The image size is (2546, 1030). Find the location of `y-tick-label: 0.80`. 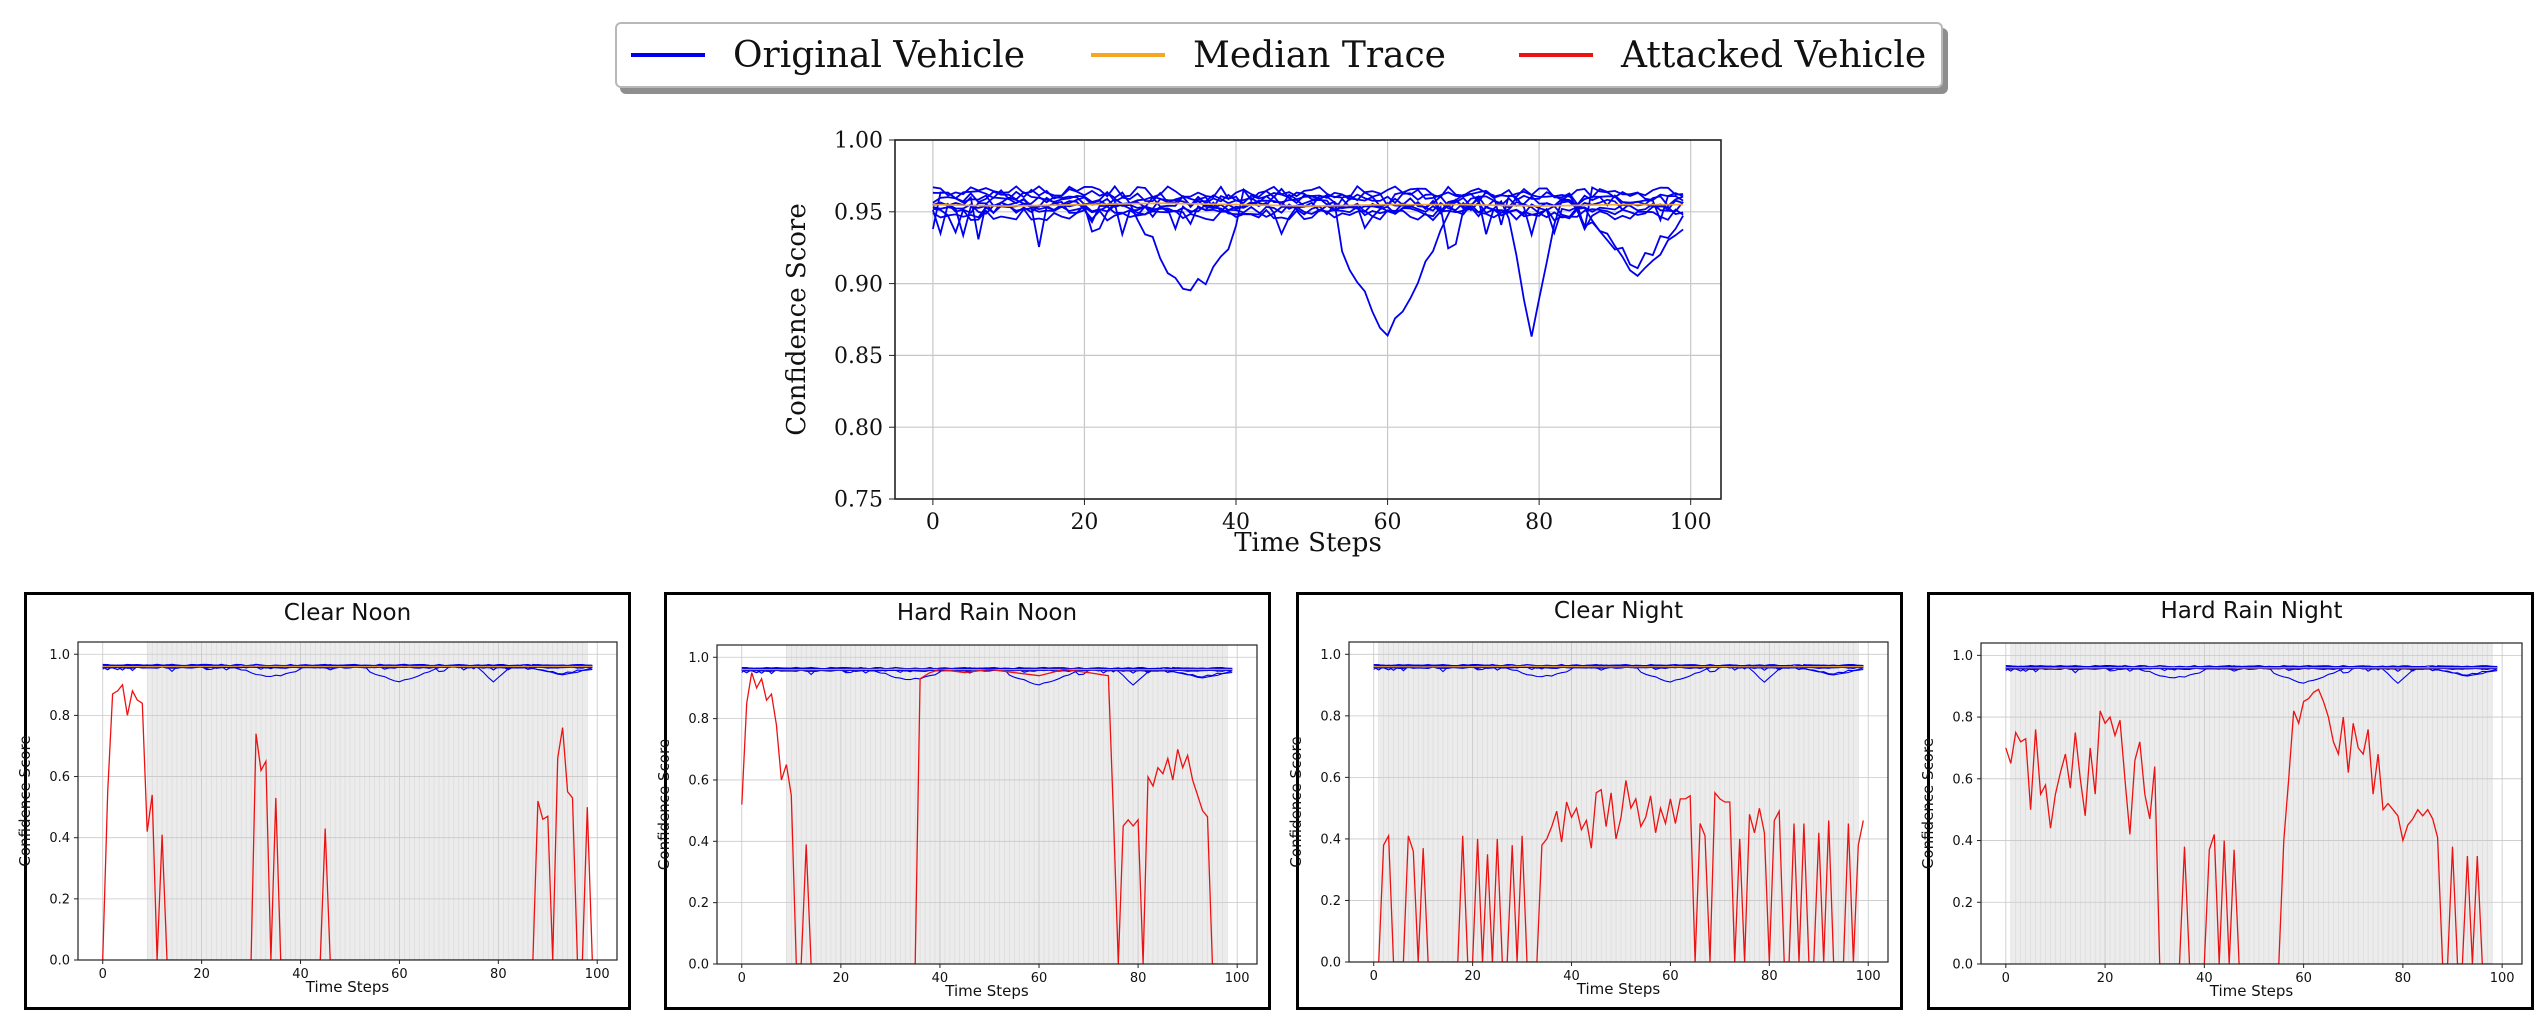

y-tick-label: 0.80 is located at coordinates (858, 428).